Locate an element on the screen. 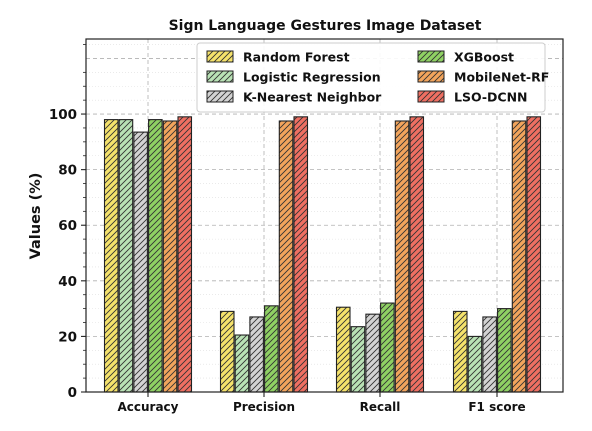 This screenshot has width=592, height=431. y-tick-label: 40 is located at coordinates (67, 282).